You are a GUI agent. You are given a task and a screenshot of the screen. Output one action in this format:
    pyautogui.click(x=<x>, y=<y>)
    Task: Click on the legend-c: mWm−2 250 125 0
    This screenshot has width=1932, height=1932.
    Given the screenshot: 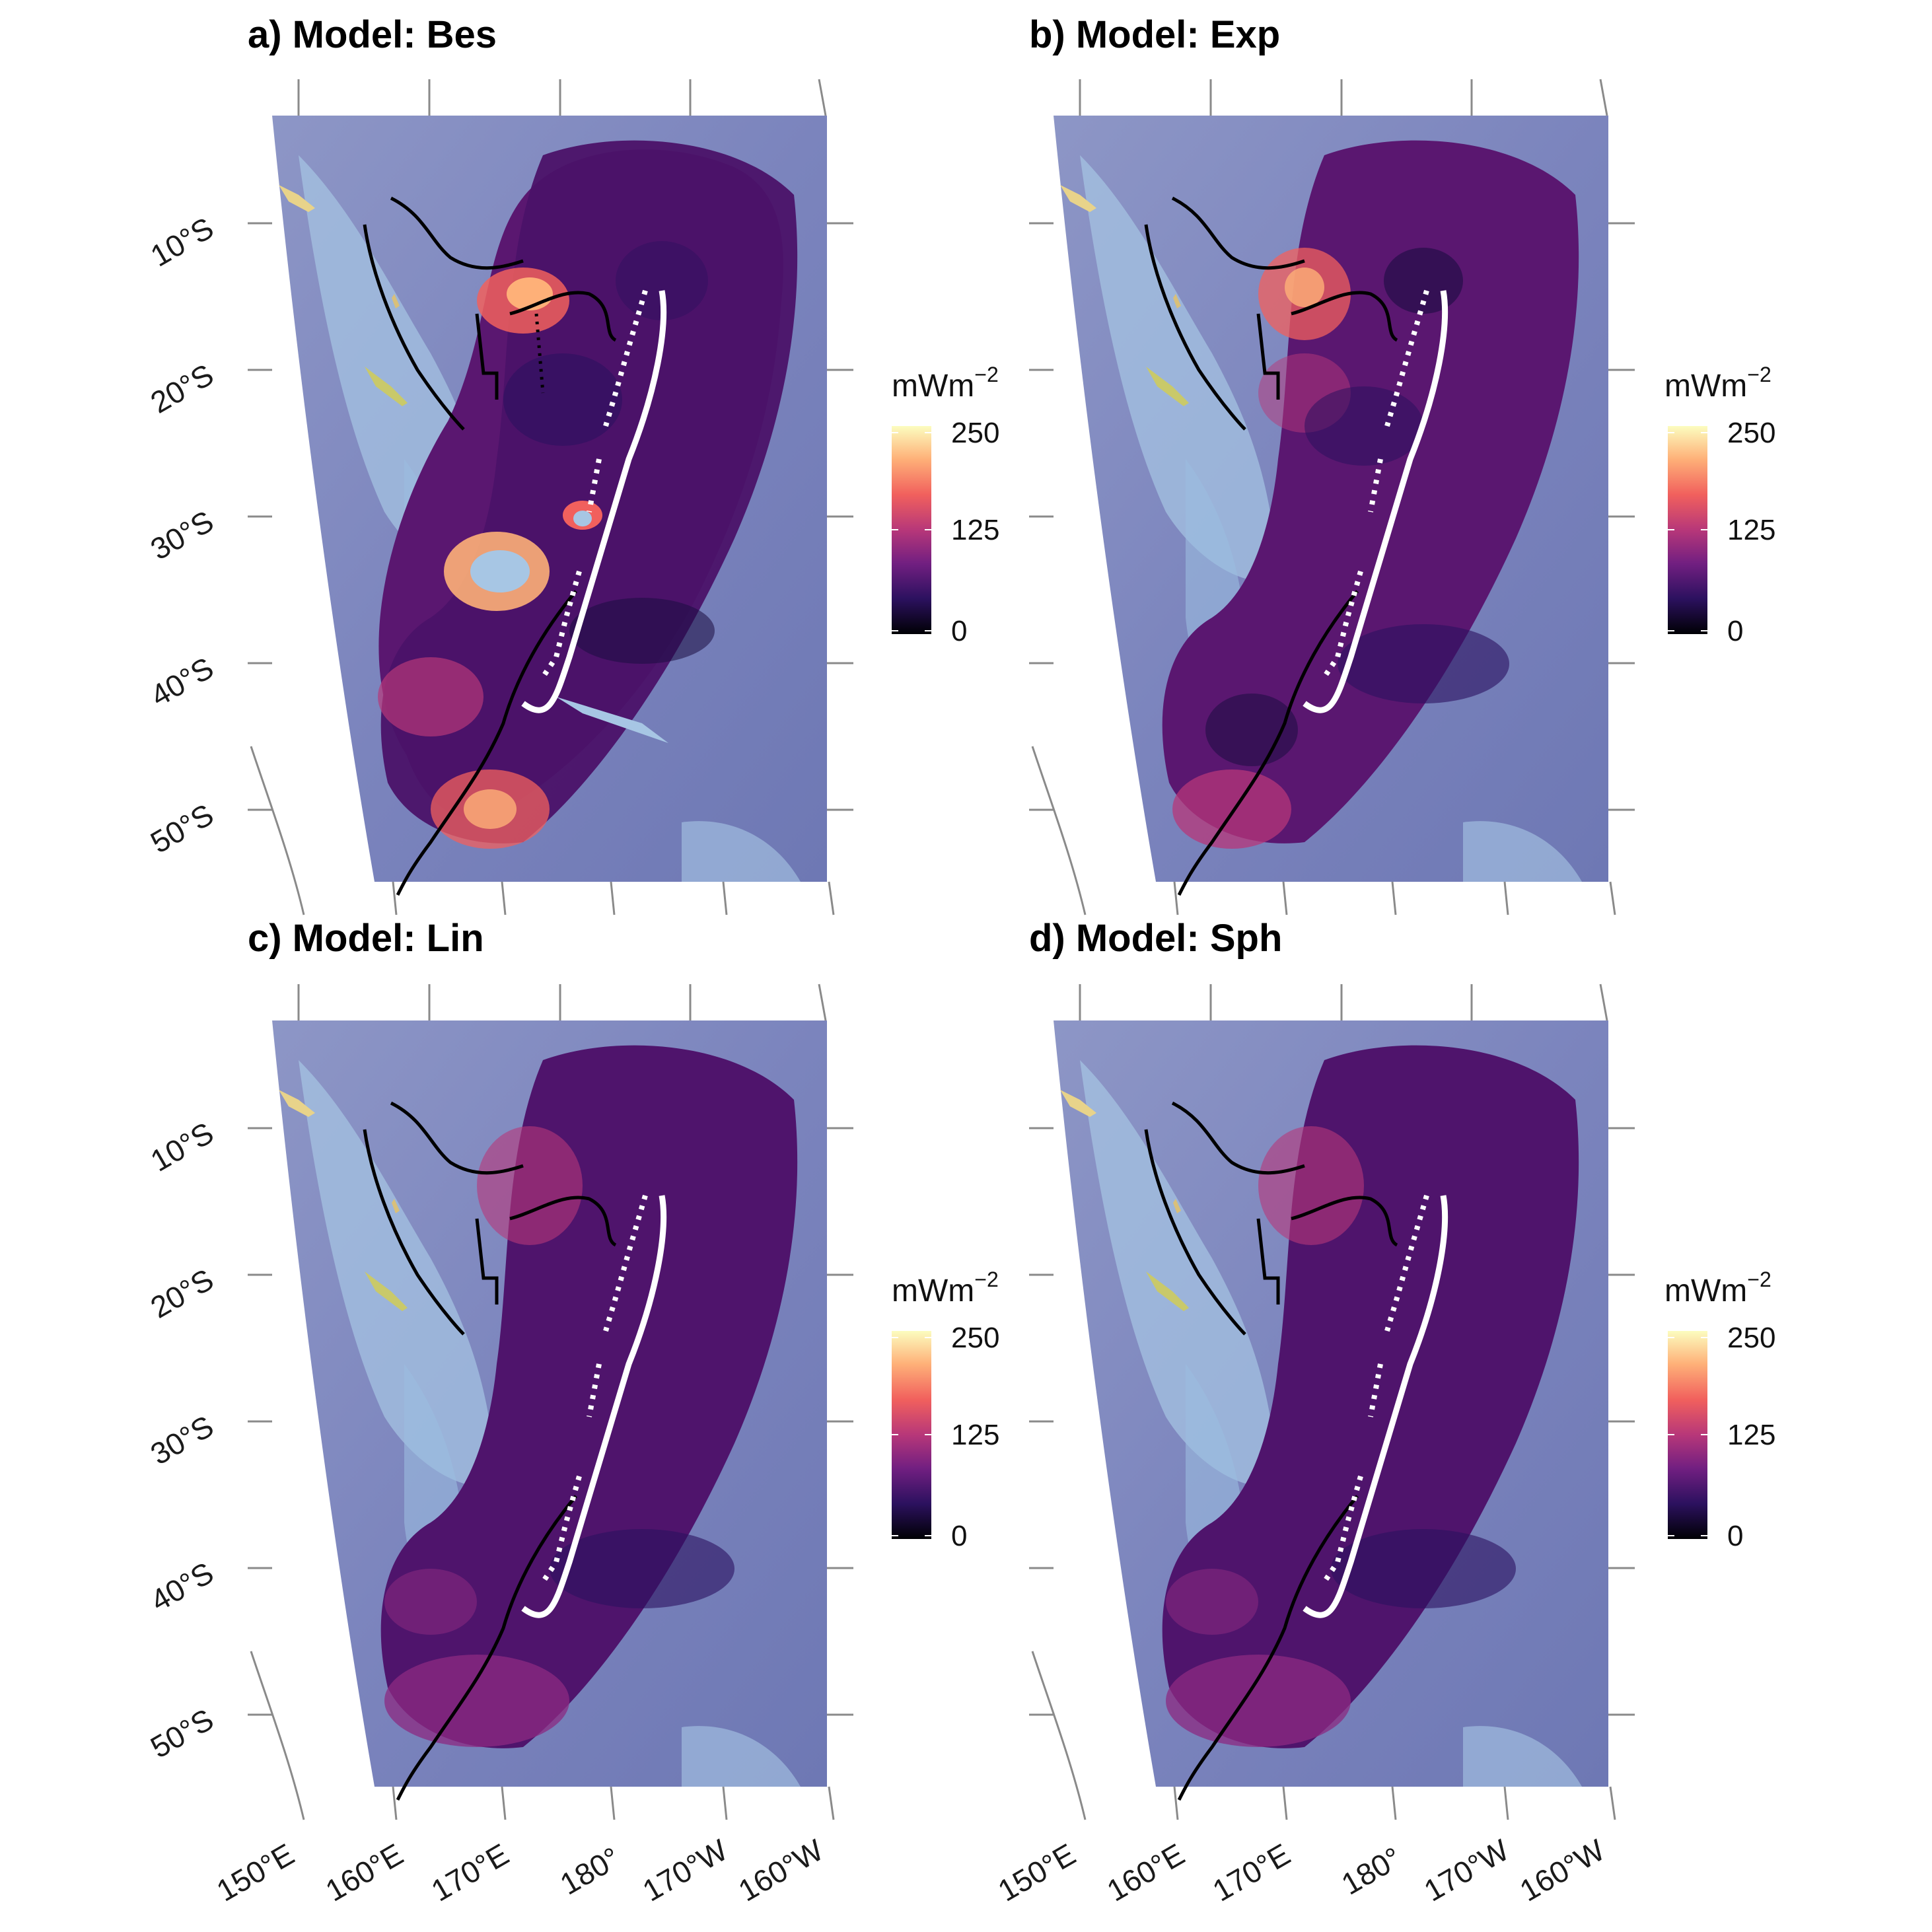 What is the action you would take?
    pyautogui.click(x=945, y=1410)
    